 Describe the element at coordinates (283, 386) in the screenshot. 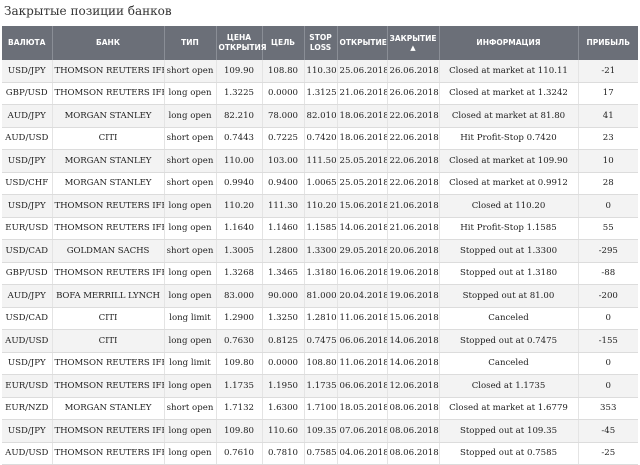

I see `target-cell: 1.1950` at that location.